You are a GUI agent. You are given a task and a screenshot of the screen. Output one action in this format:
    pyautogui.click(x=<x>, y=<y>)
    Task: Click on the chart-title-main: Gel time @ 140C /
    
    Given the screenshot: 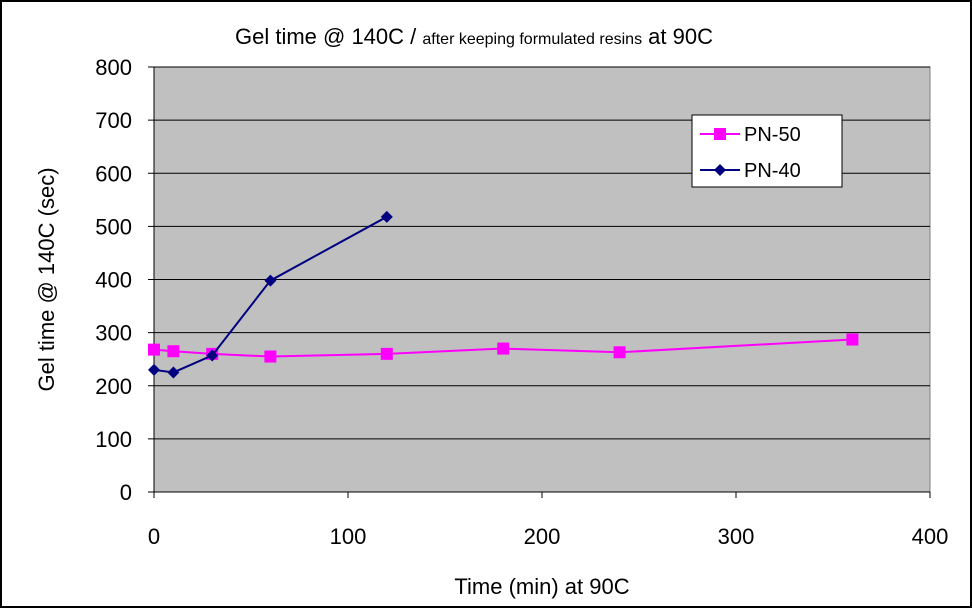 What is the action you would take?
    pyautogui.click(x=328, y=36)
    